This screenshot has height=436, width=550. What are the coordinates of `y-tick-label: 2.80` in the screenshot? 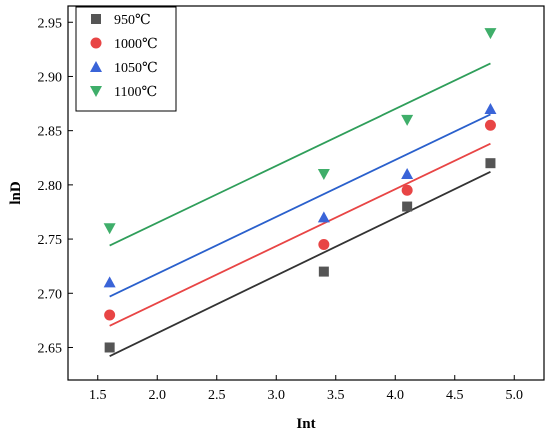 It's located at (50, 186).